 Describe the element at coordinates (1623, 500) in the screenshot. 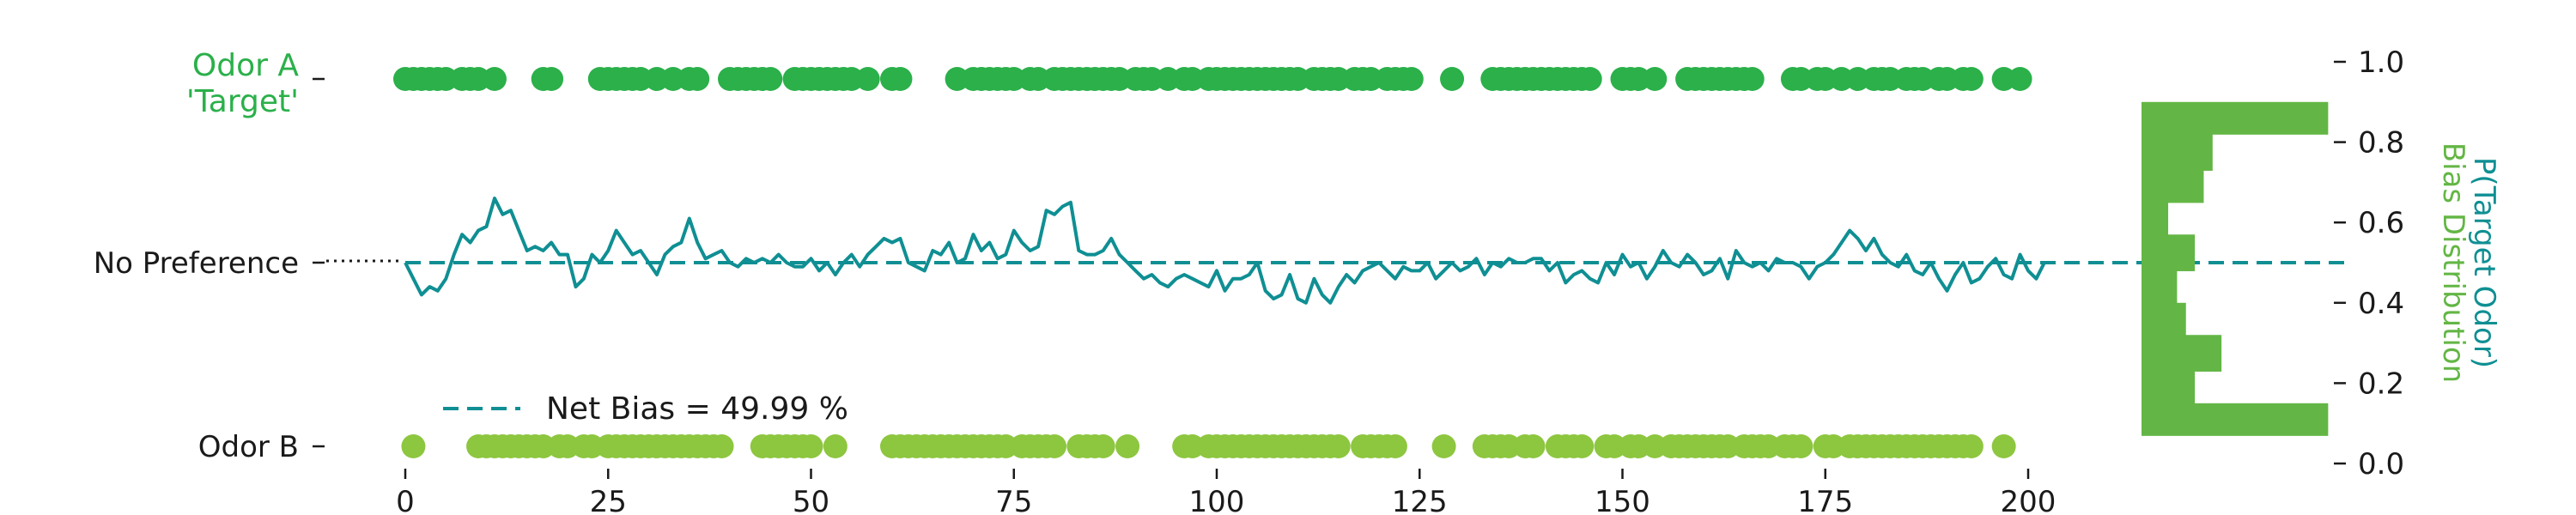

I see `x-tick-label: 150` at that location.